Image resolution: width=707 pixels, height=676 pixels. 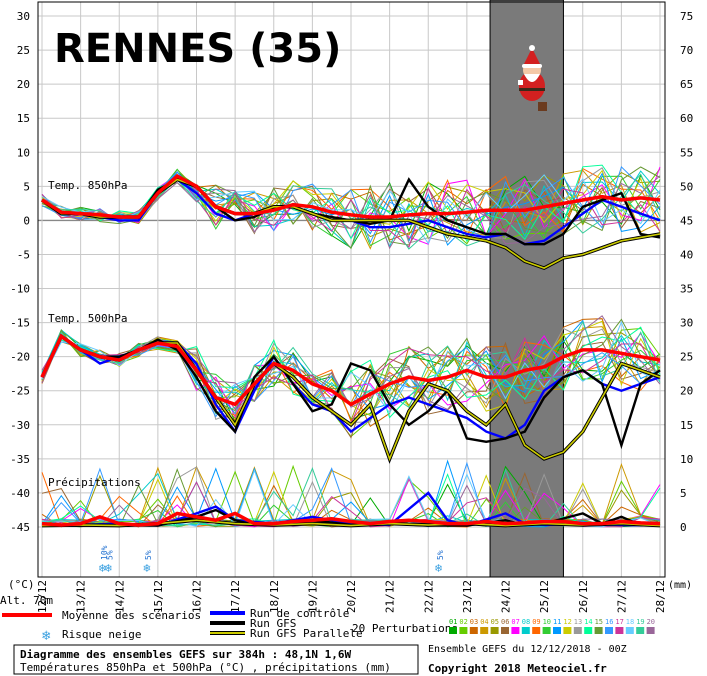 What do you see at coordinates (651, 622) in the screenshot?
I see `perturbation-number: 20` at bounding box center [651, 622].